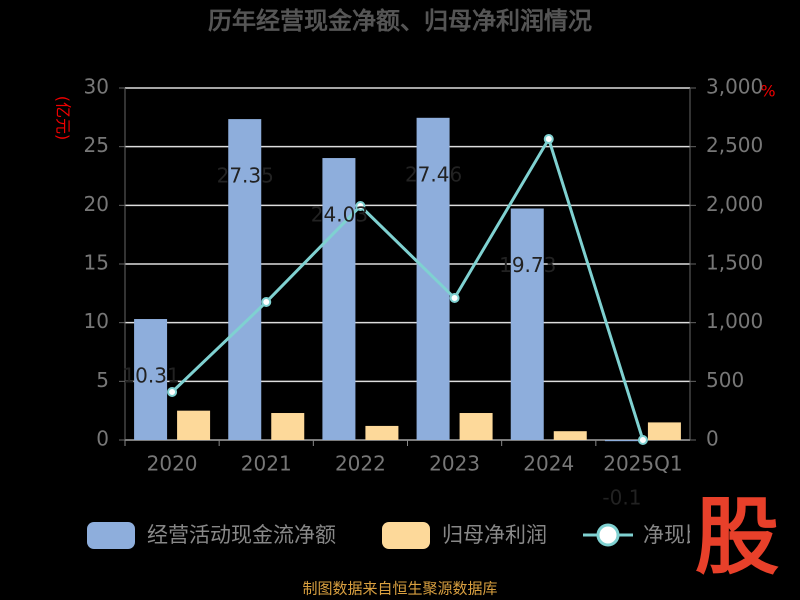 This screenshot has height=600, width=800. What do you see at coordinates (734, 321) in the screenshot?
I see `y2-tick-label: 1,000` at bounding box center [734, 321].